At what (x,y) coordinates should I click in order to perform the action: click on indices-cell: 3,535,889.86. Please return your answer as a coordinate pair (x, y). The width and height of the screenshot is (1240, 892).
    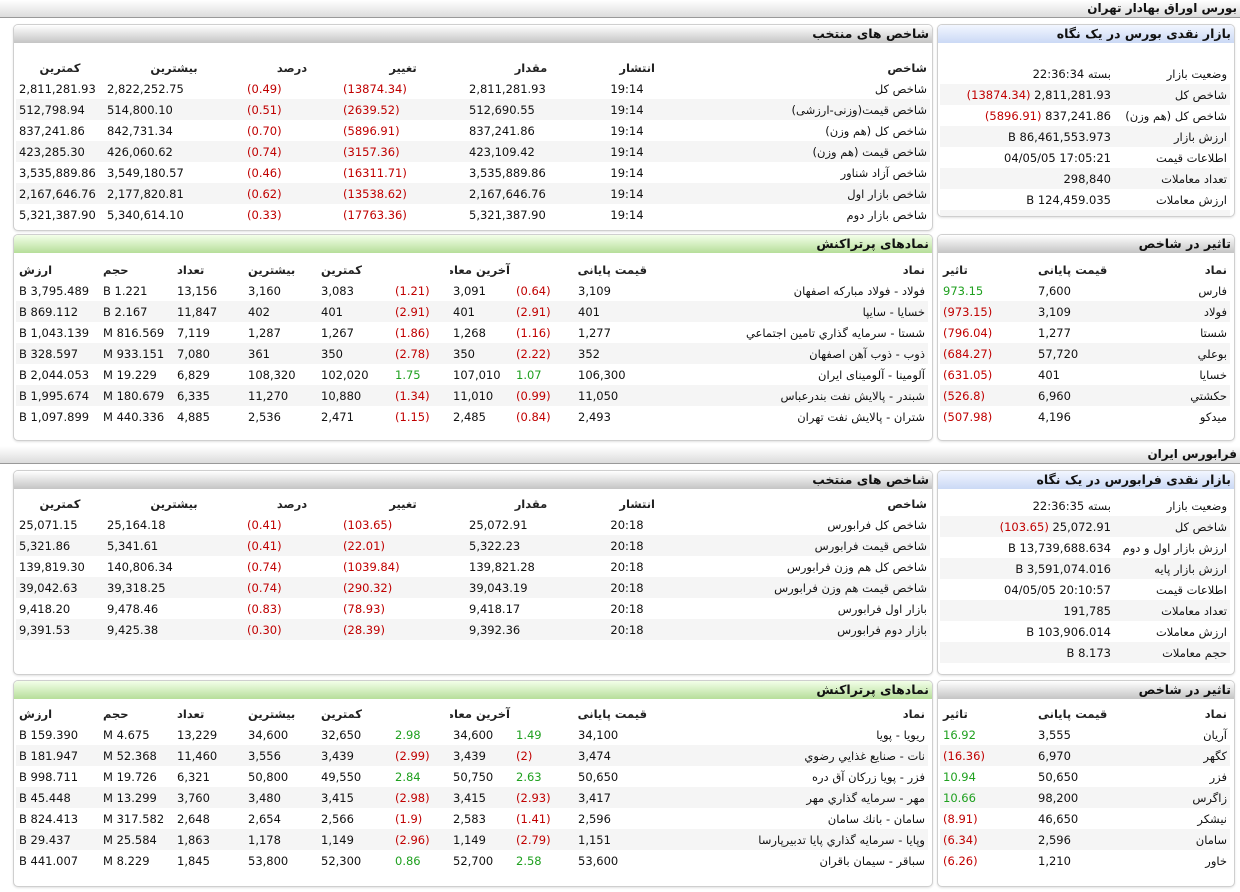
    Looking at the image, I should click on (57, 172).